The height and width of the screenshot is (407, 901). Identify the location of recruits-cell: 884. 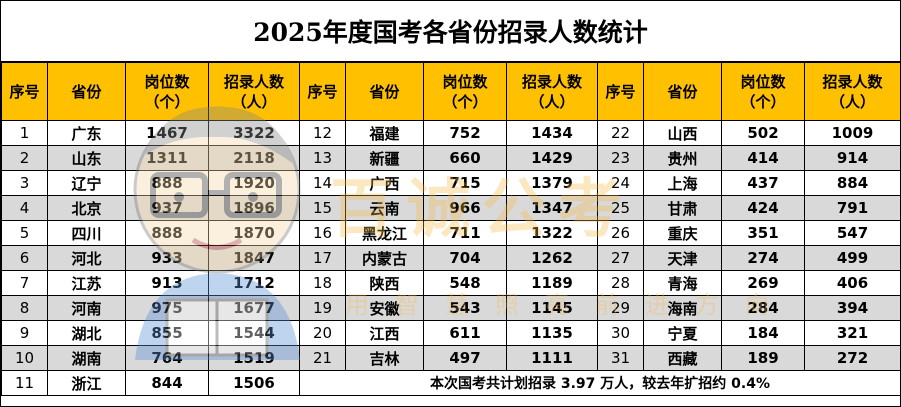
(852, 183).